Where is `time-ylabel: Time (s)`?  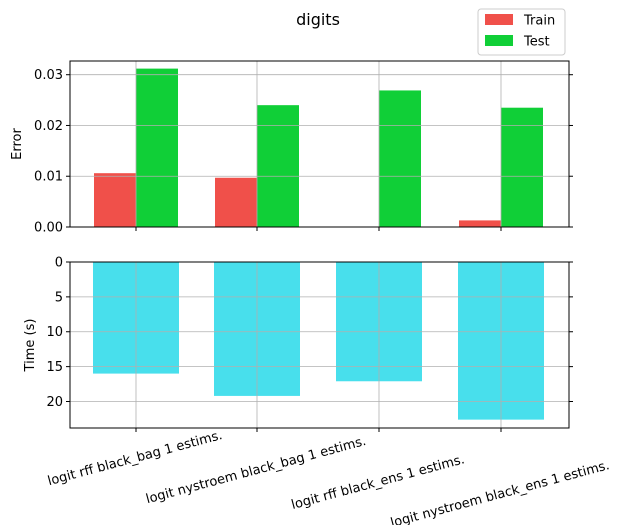 time-ylabel: Time (s) is located at coordinates (30, 346).